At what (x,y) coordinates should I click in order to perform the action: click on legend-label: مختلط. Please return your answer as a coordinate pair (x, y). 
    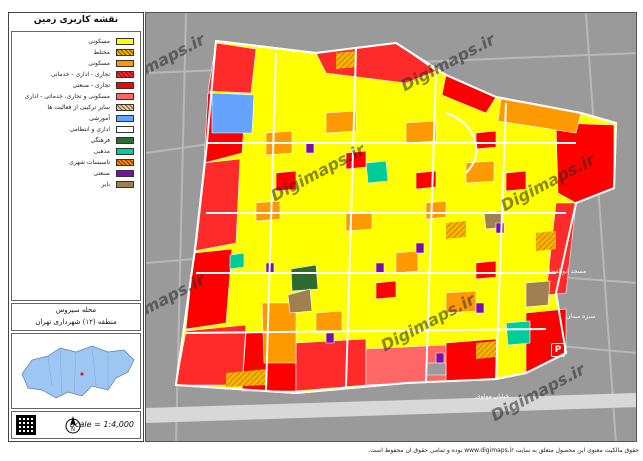
    Looking at the image, I should click on (101, 52).